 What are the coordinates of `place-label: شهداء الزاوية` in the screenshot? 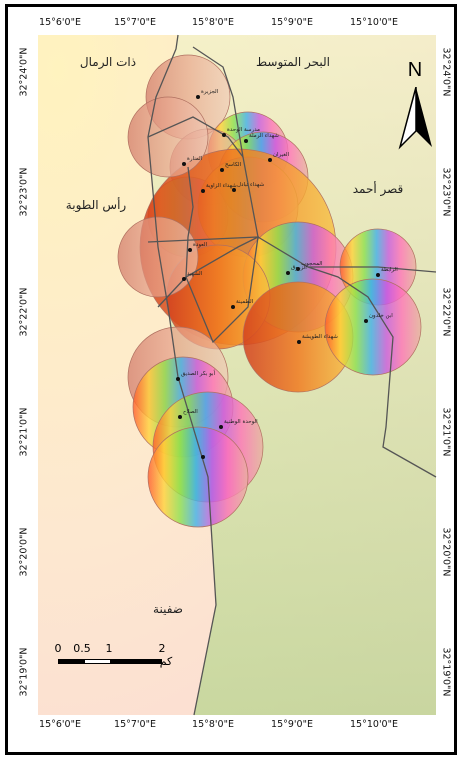 It's located at (221, 186).